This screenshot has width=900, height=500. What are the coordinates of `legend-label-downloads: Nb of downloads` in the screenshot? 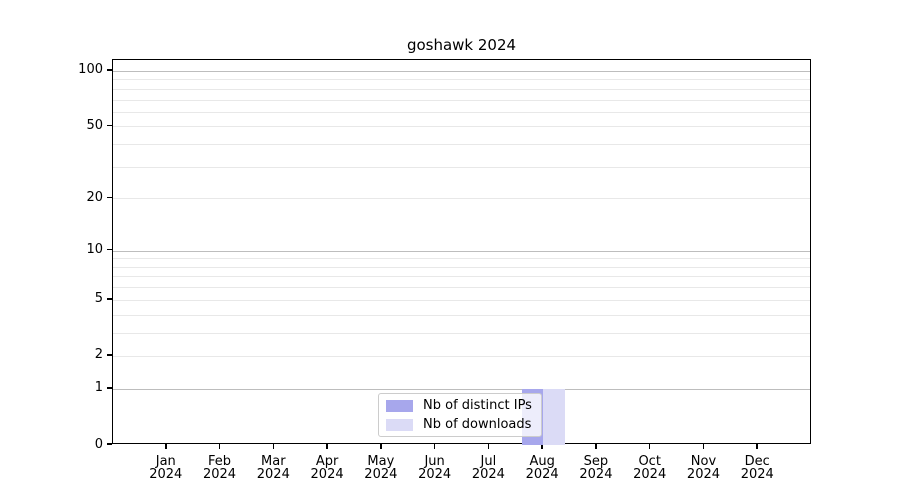 It's located at (477, 424).